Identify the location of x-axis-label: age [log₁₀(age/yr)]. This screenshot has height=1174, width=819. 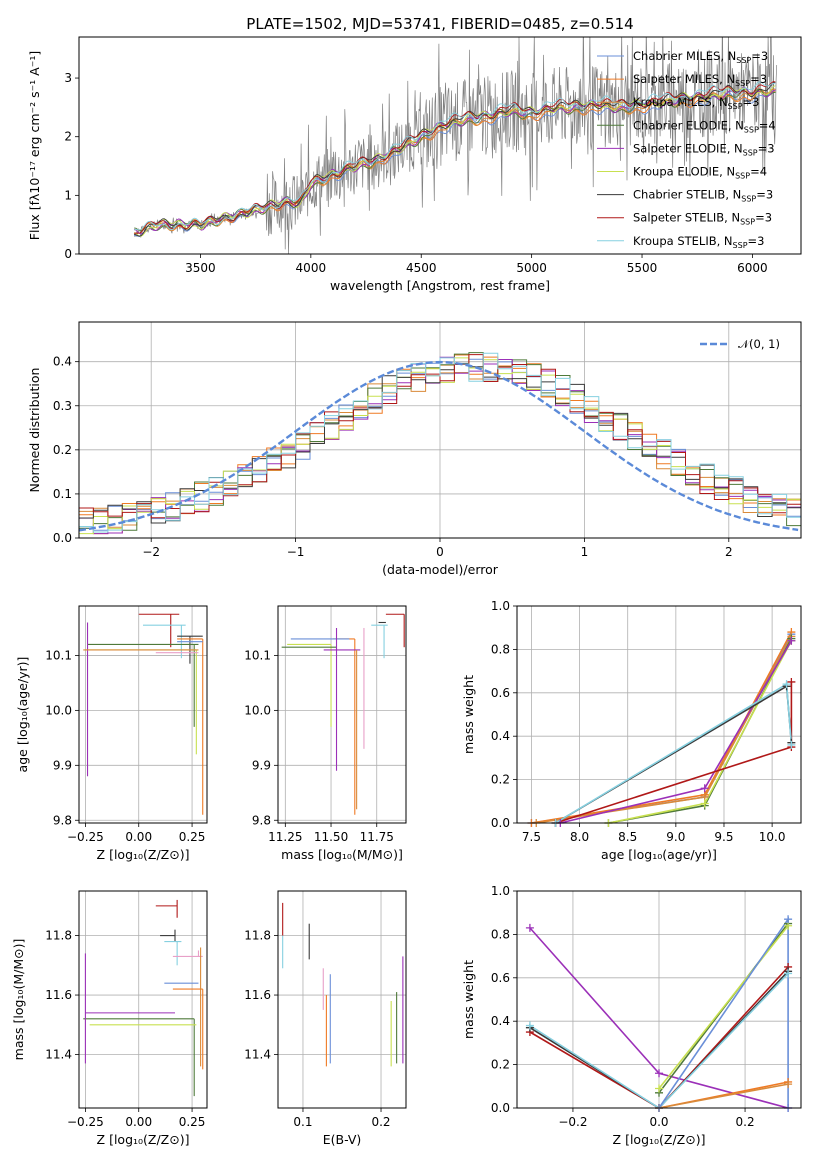
(659, 854).